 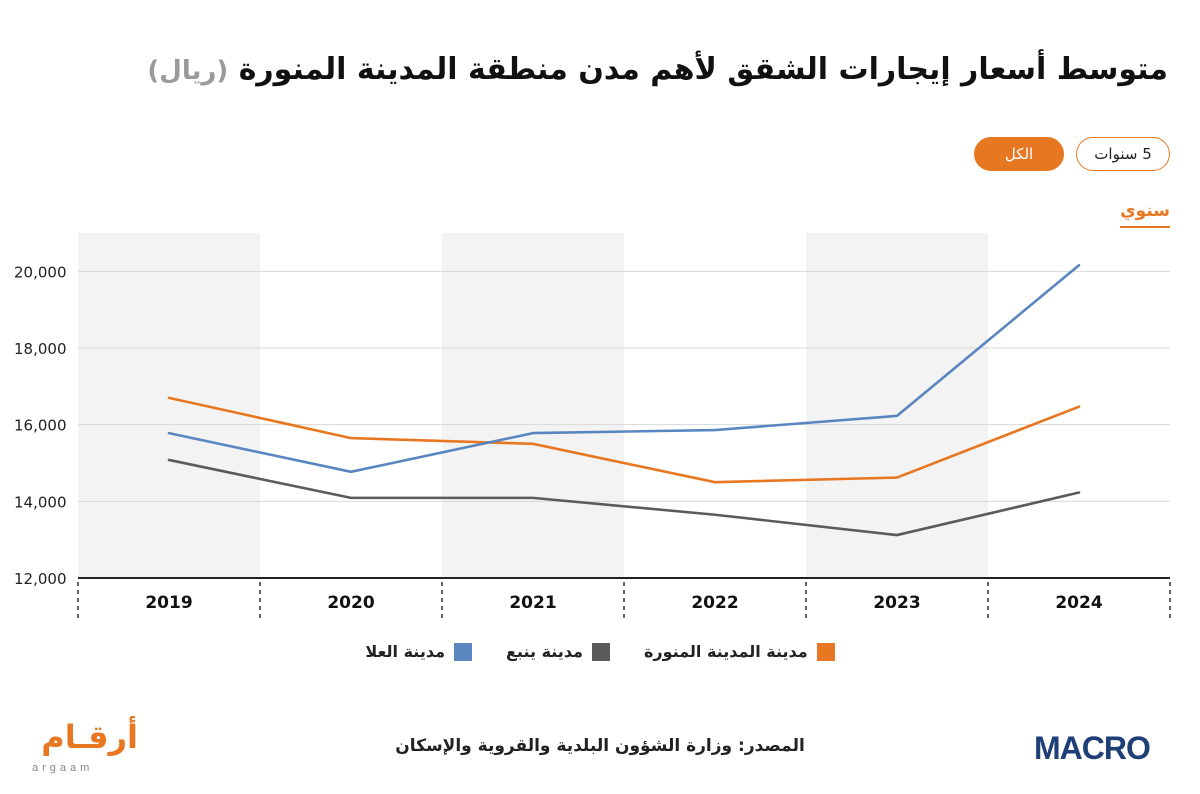 I want to click on x-tick-label: 2022, so click(x=714, y=603).